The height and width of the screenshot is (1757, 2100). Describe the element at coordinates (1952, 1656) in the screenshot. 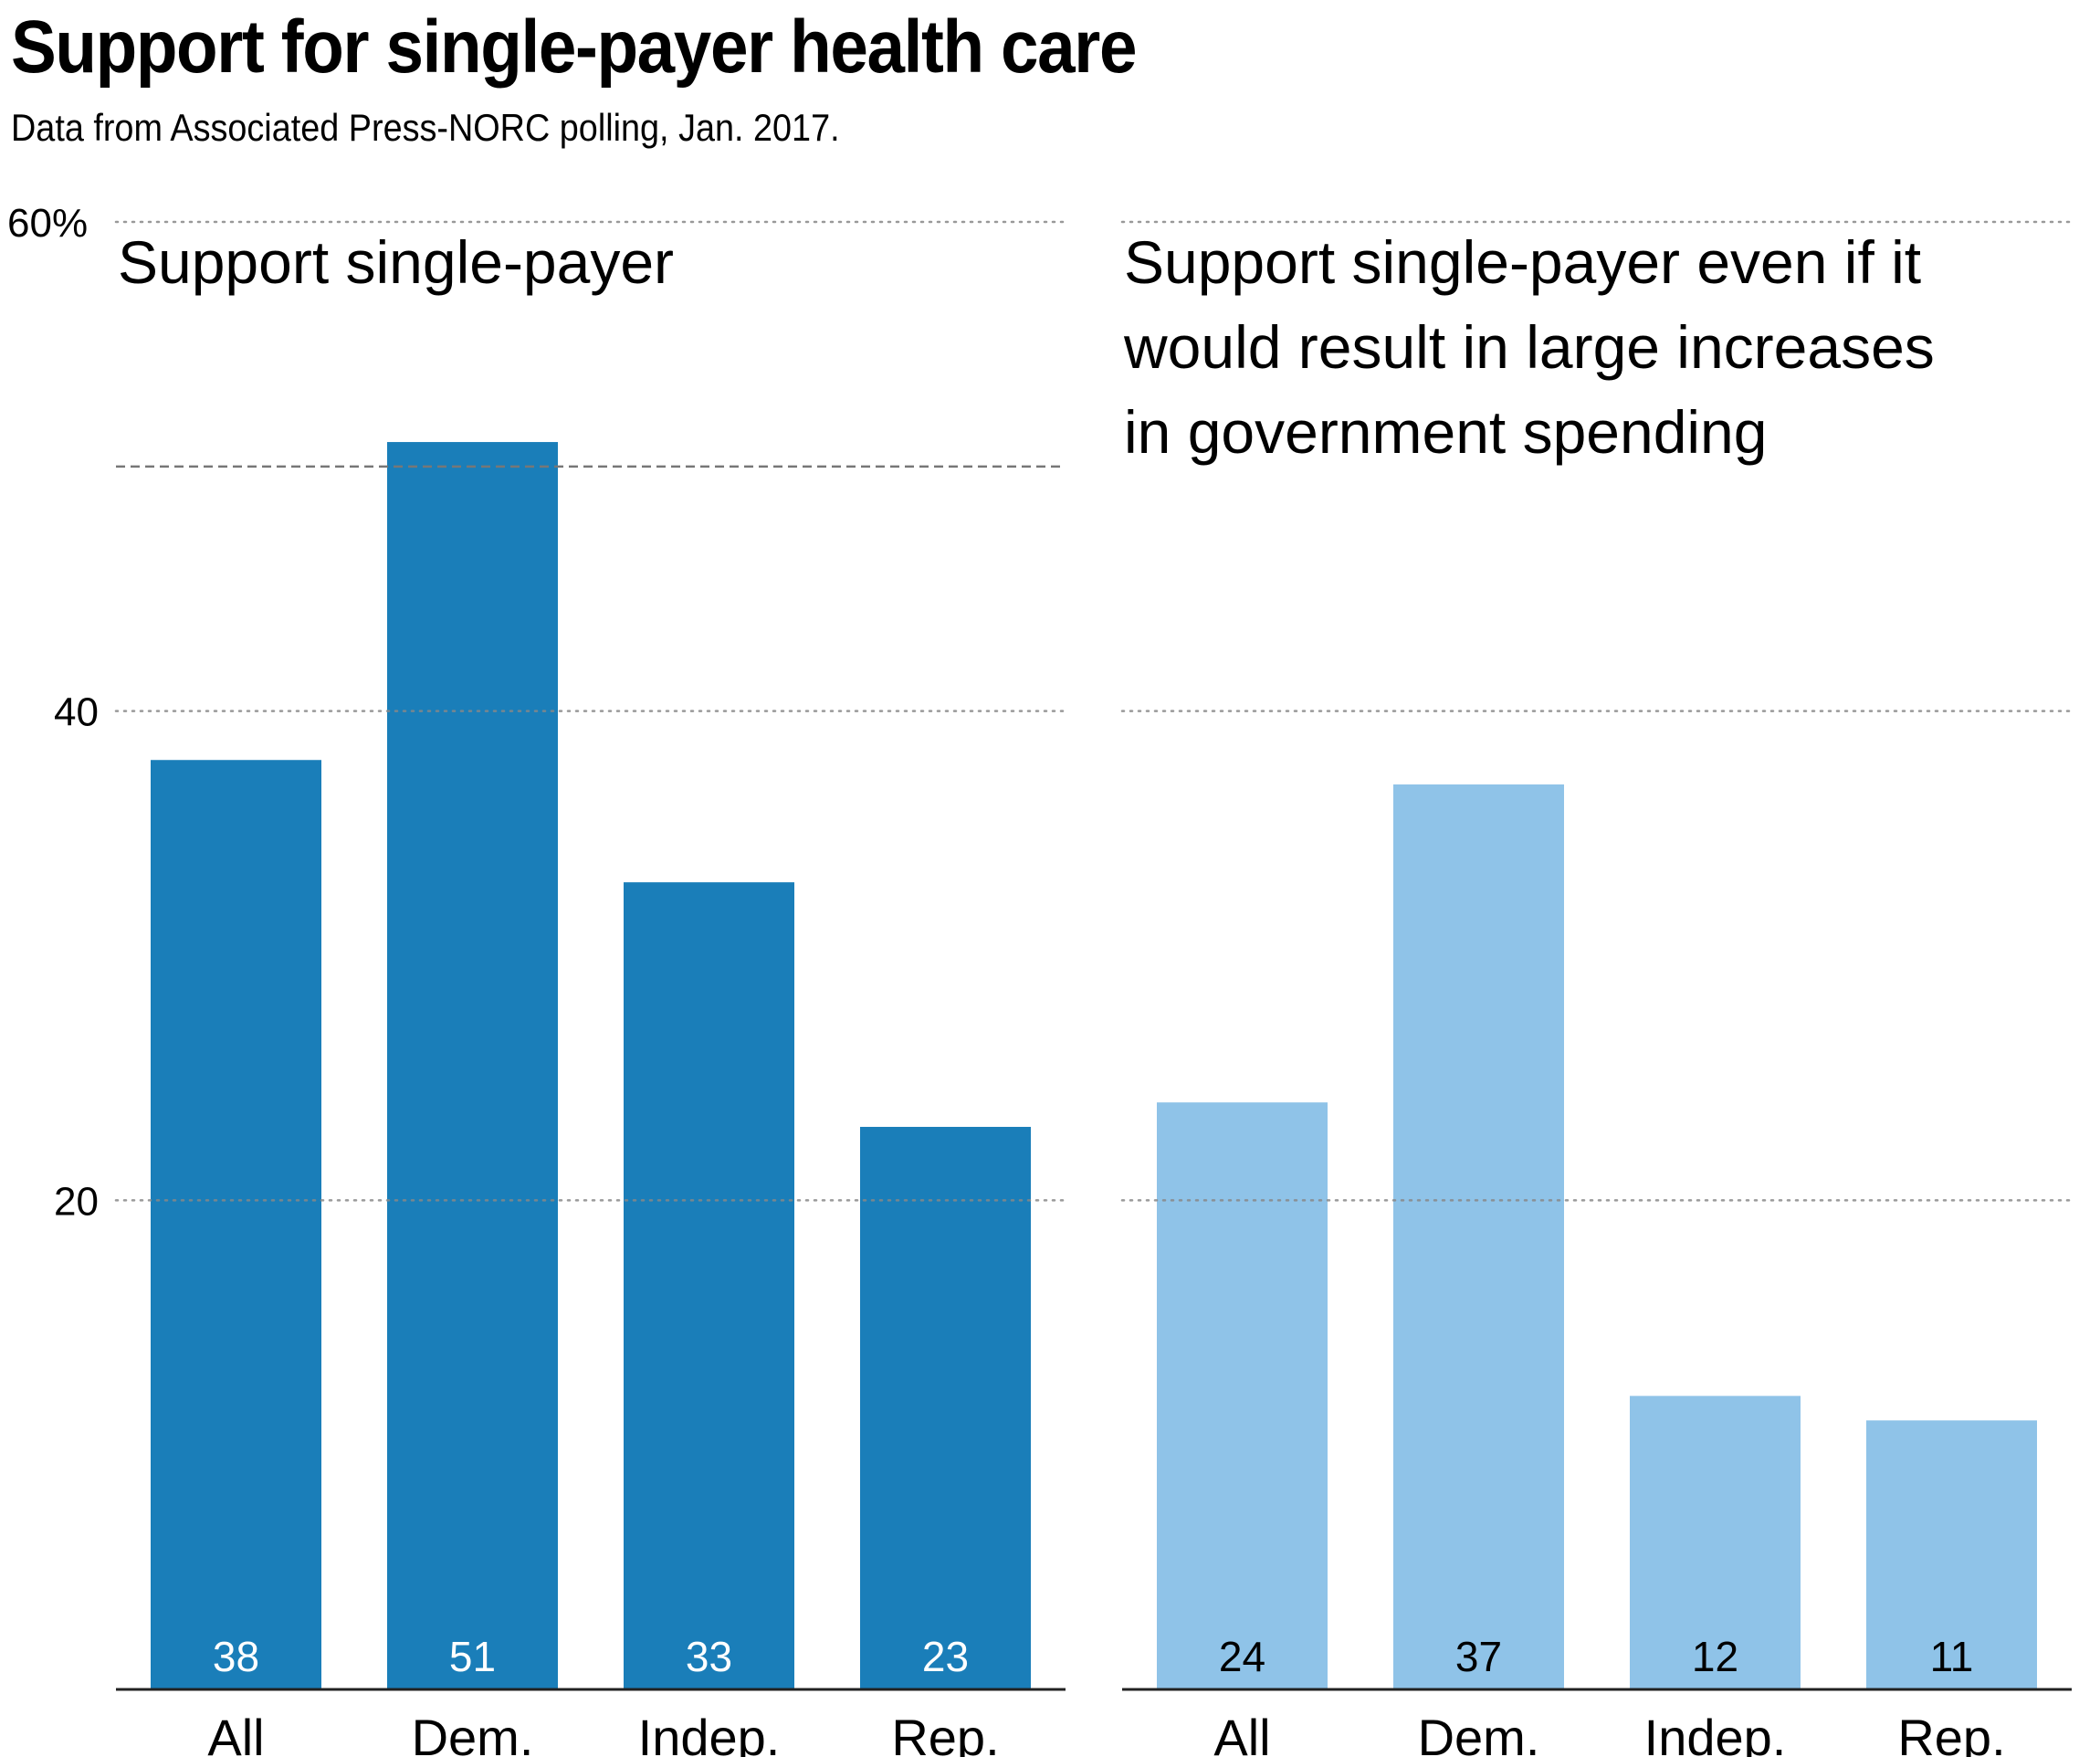

I see `value-label: 11` at that location.